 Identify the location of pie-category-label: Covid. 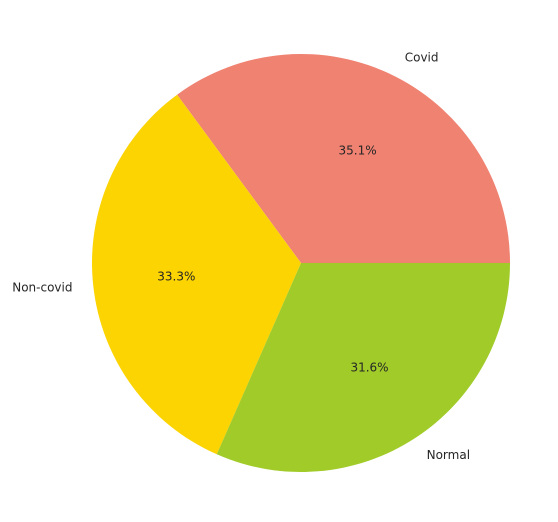
(422, 57).